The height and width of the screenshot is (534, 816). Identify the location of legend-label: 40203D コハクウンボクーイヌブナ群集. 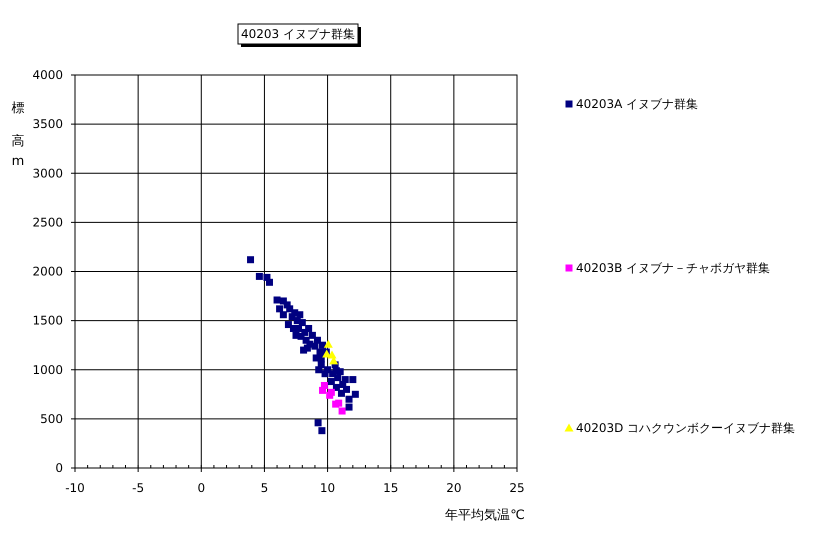
(686, 428).